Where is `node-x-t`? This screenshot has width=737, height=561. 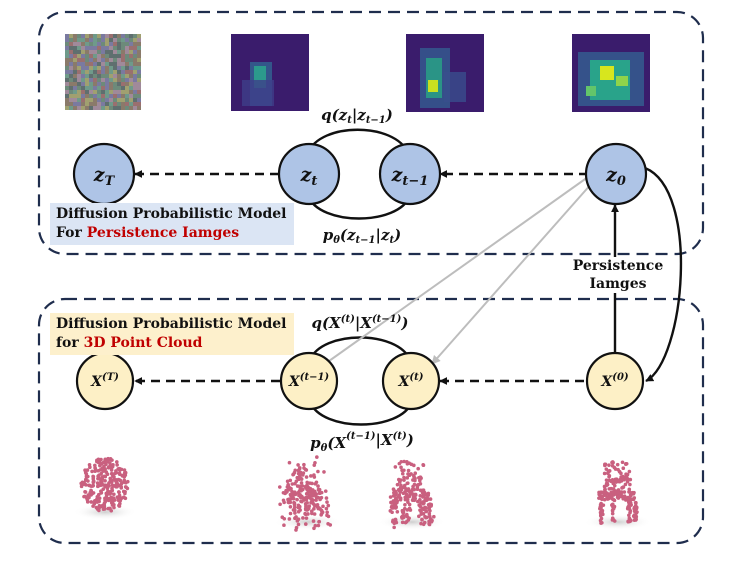
node-x-t is located at coordinates (411, 381).